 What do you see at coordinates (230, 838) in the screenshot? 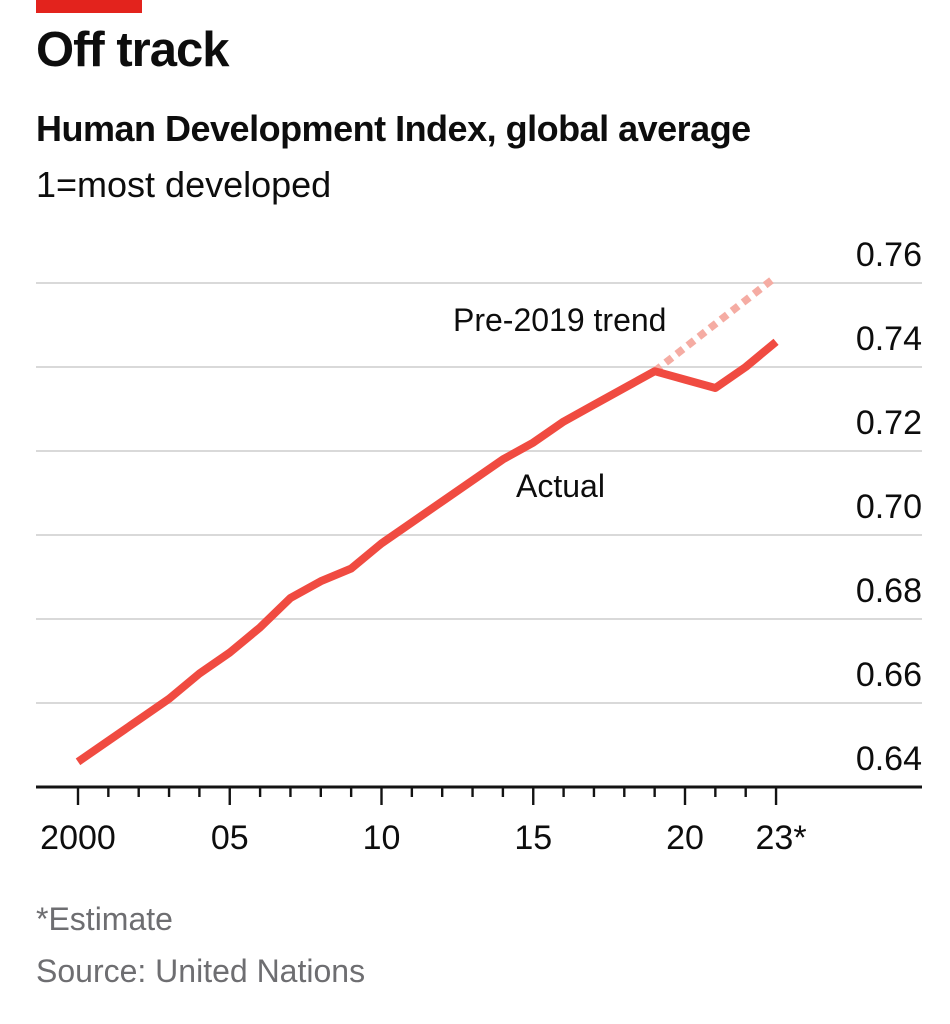
I see `x-axis-label: 05` at bounding box center [230, 838].